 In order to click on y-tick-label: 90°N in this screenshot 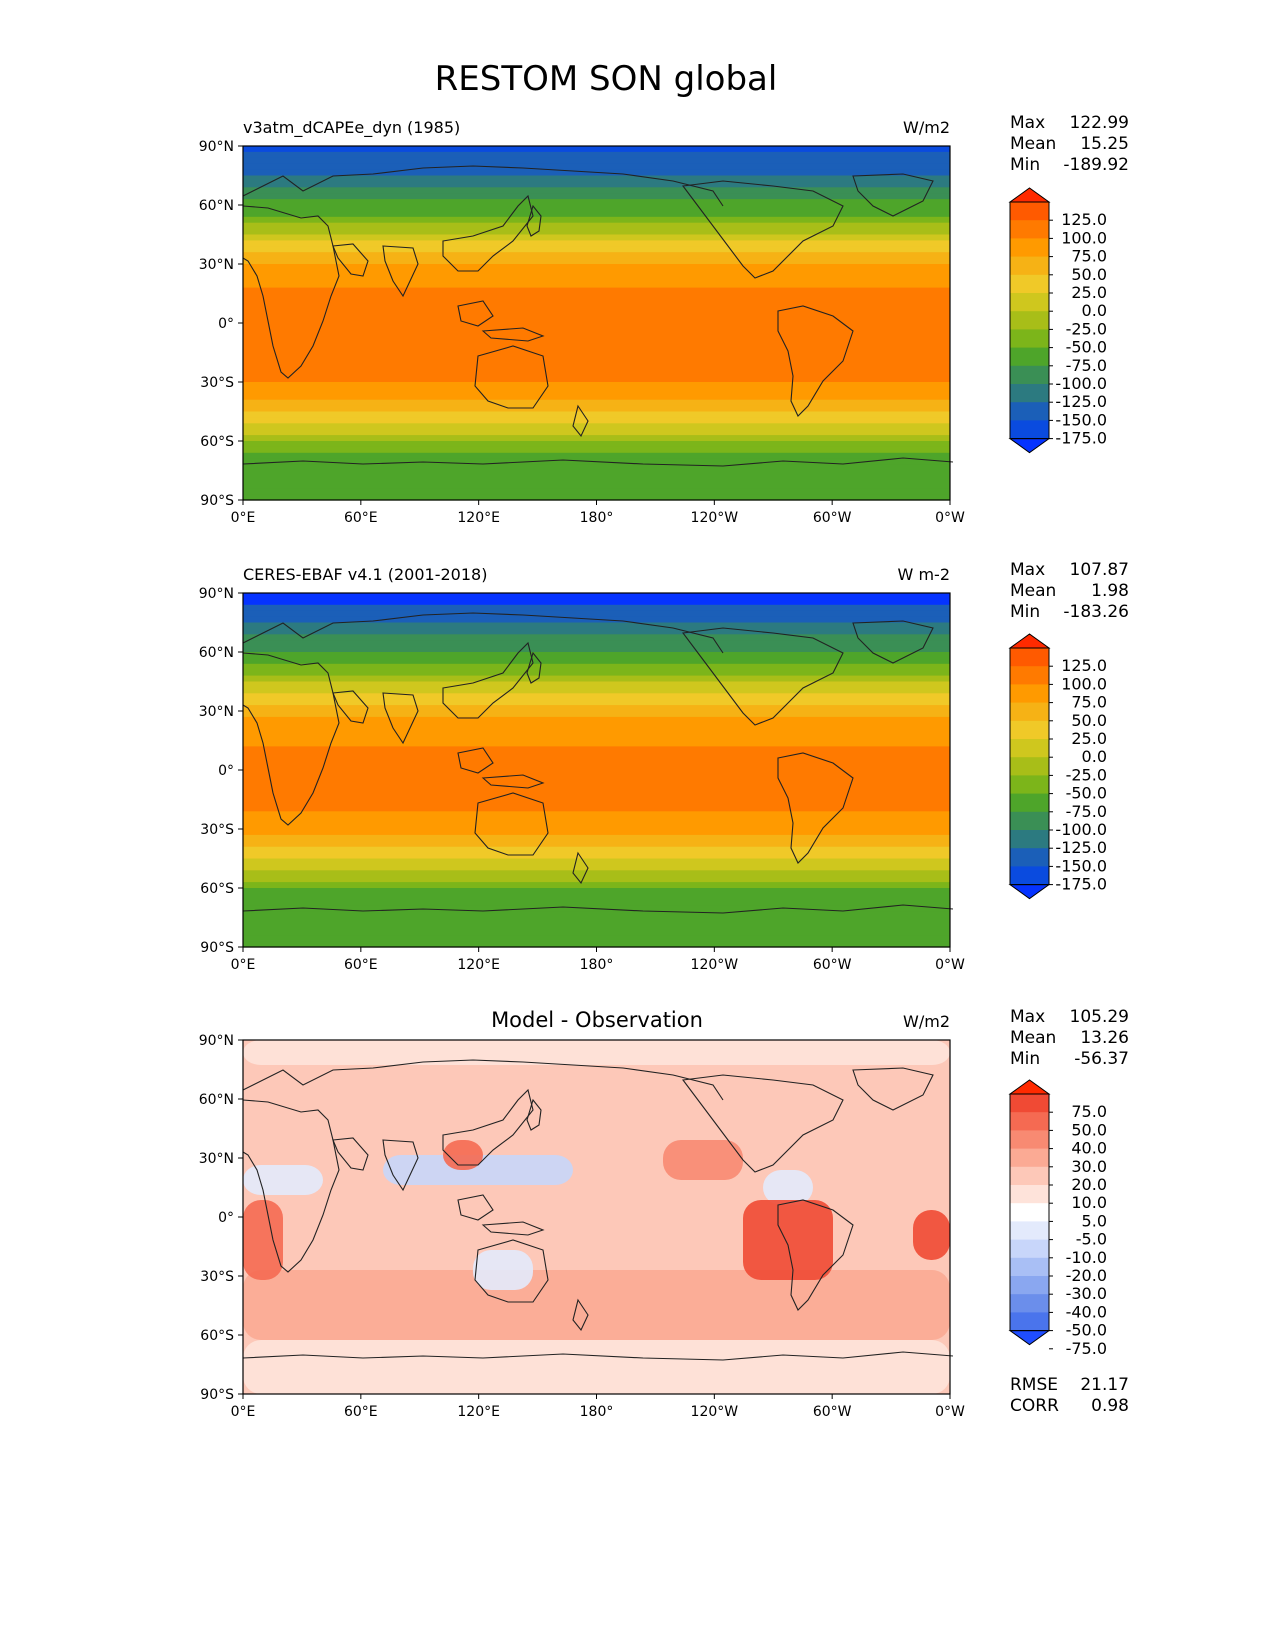, I will do `click(216, 1041)`.